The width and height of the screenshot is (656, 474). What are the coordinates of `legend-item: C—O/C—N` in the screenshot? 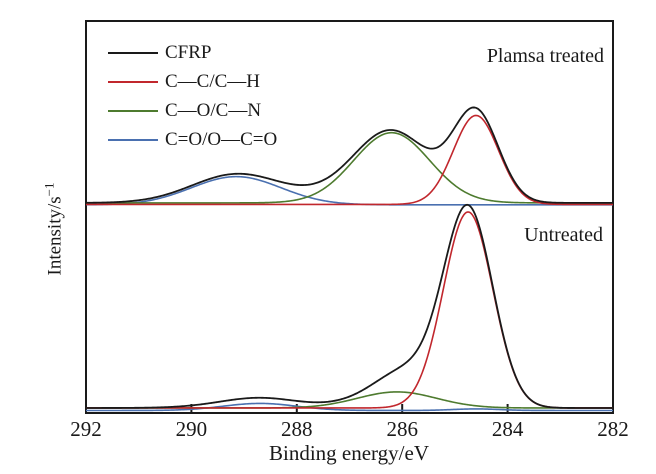 It's located at (192, 110).